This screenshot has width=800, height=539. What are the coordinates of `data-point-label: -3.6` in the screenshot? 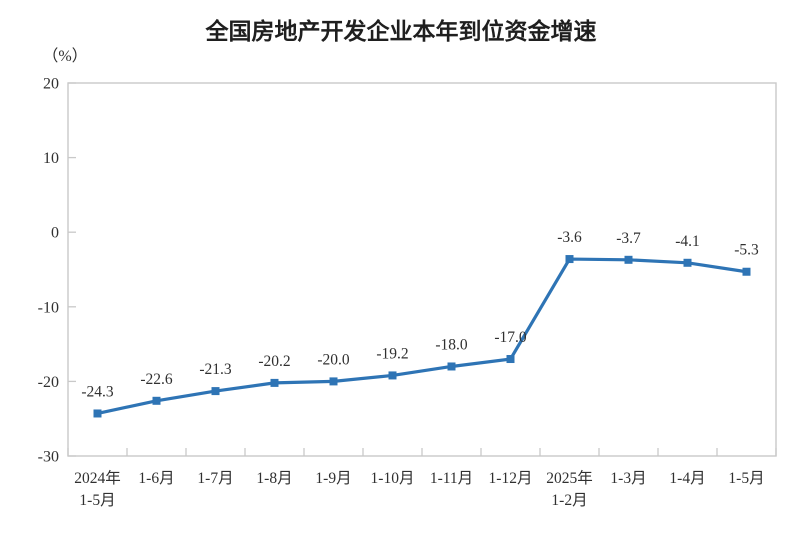 It's located at (569, 237).